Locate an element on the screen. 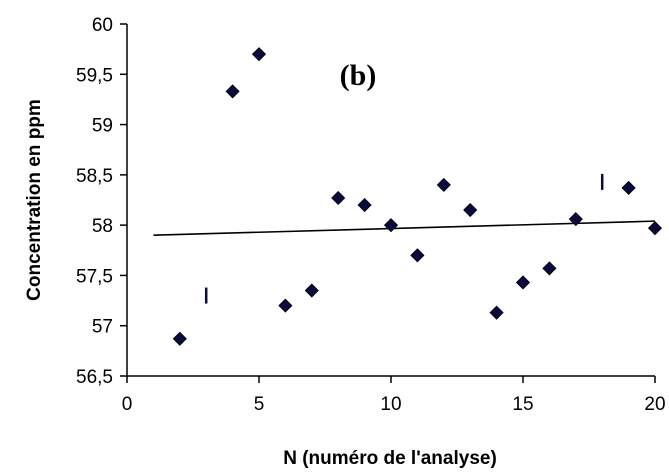 The width and height of the screenshot is (669, 472). x-tick-label: 20 is located at coordinates (654, 404).